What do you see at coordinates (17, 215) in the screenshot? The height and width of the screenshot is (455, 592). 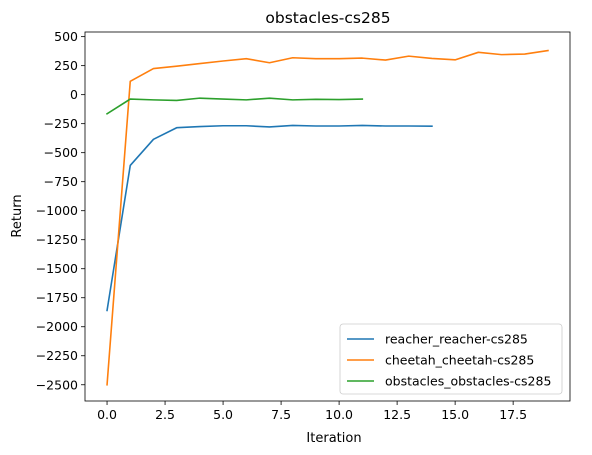 I see `y-axis-label: Return` at bounding box center [17, 215].